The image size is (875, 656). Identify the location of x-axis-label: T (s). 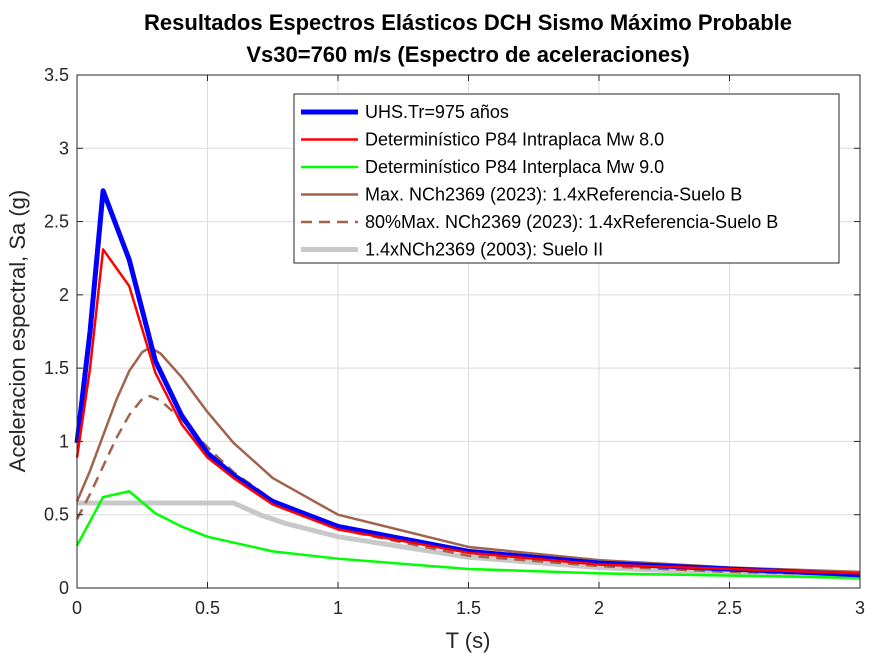
(468, 640).